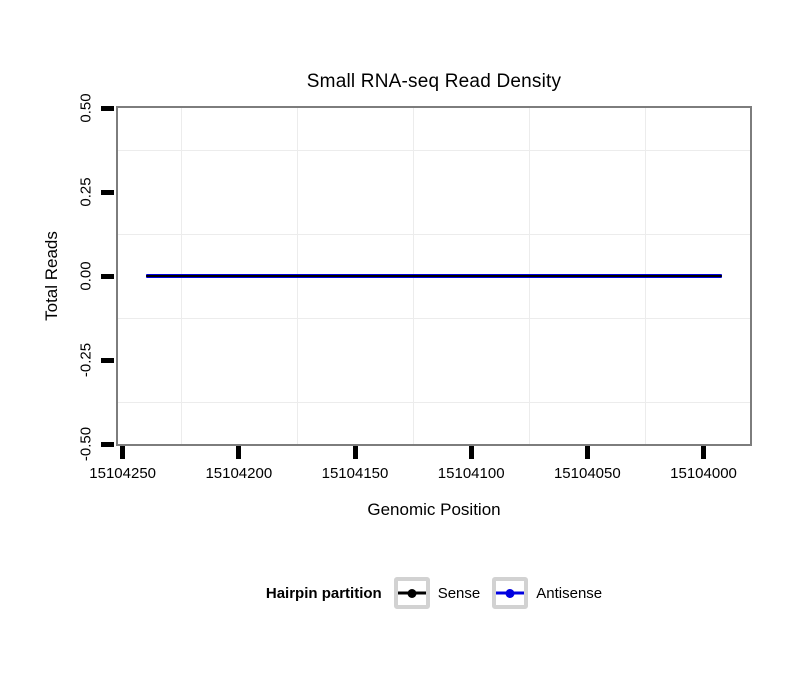  Describe the element at coordinates (86, 108) in the screenshot. I see `y-axis-tick-label: 0.50` at that location.